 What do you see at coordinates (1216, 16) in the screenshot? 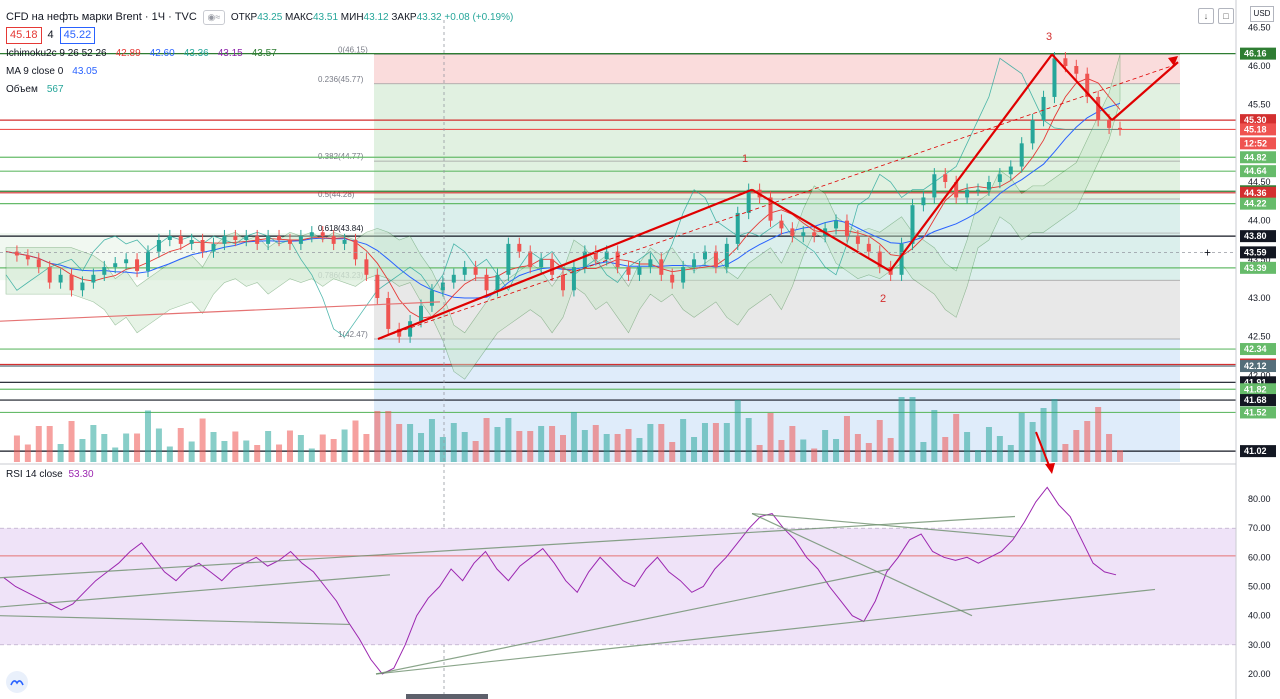
I see `pane-controls: ↓ □` at bounding box center [1216, 16].